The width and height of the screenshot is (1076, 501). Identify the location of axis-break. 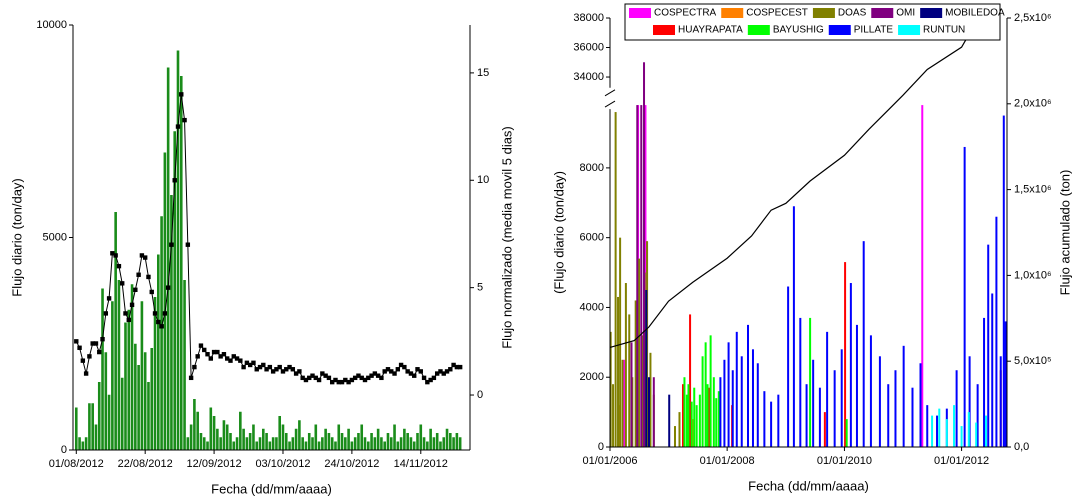
(610, 104).